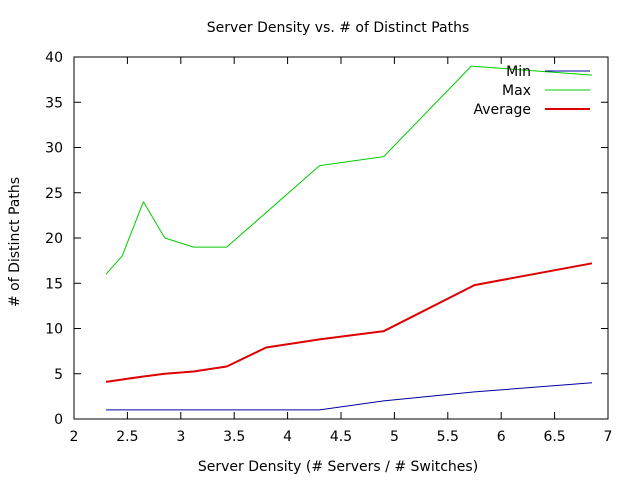  I want to click on x-tick-label: 5.5, so click(448, 437).